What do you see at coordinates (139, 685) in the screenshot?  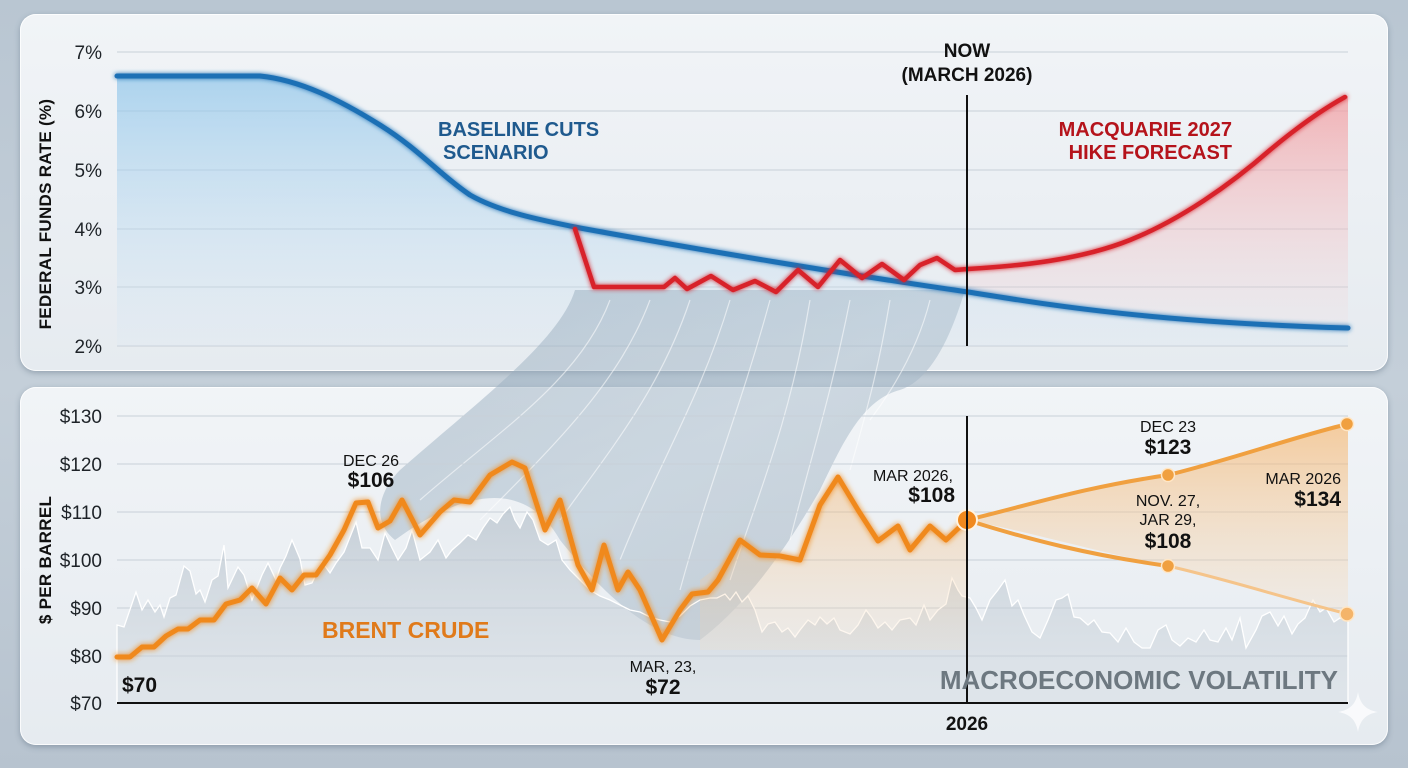 I see `annotation-start-value: $70` at bounding box center [139, 685].